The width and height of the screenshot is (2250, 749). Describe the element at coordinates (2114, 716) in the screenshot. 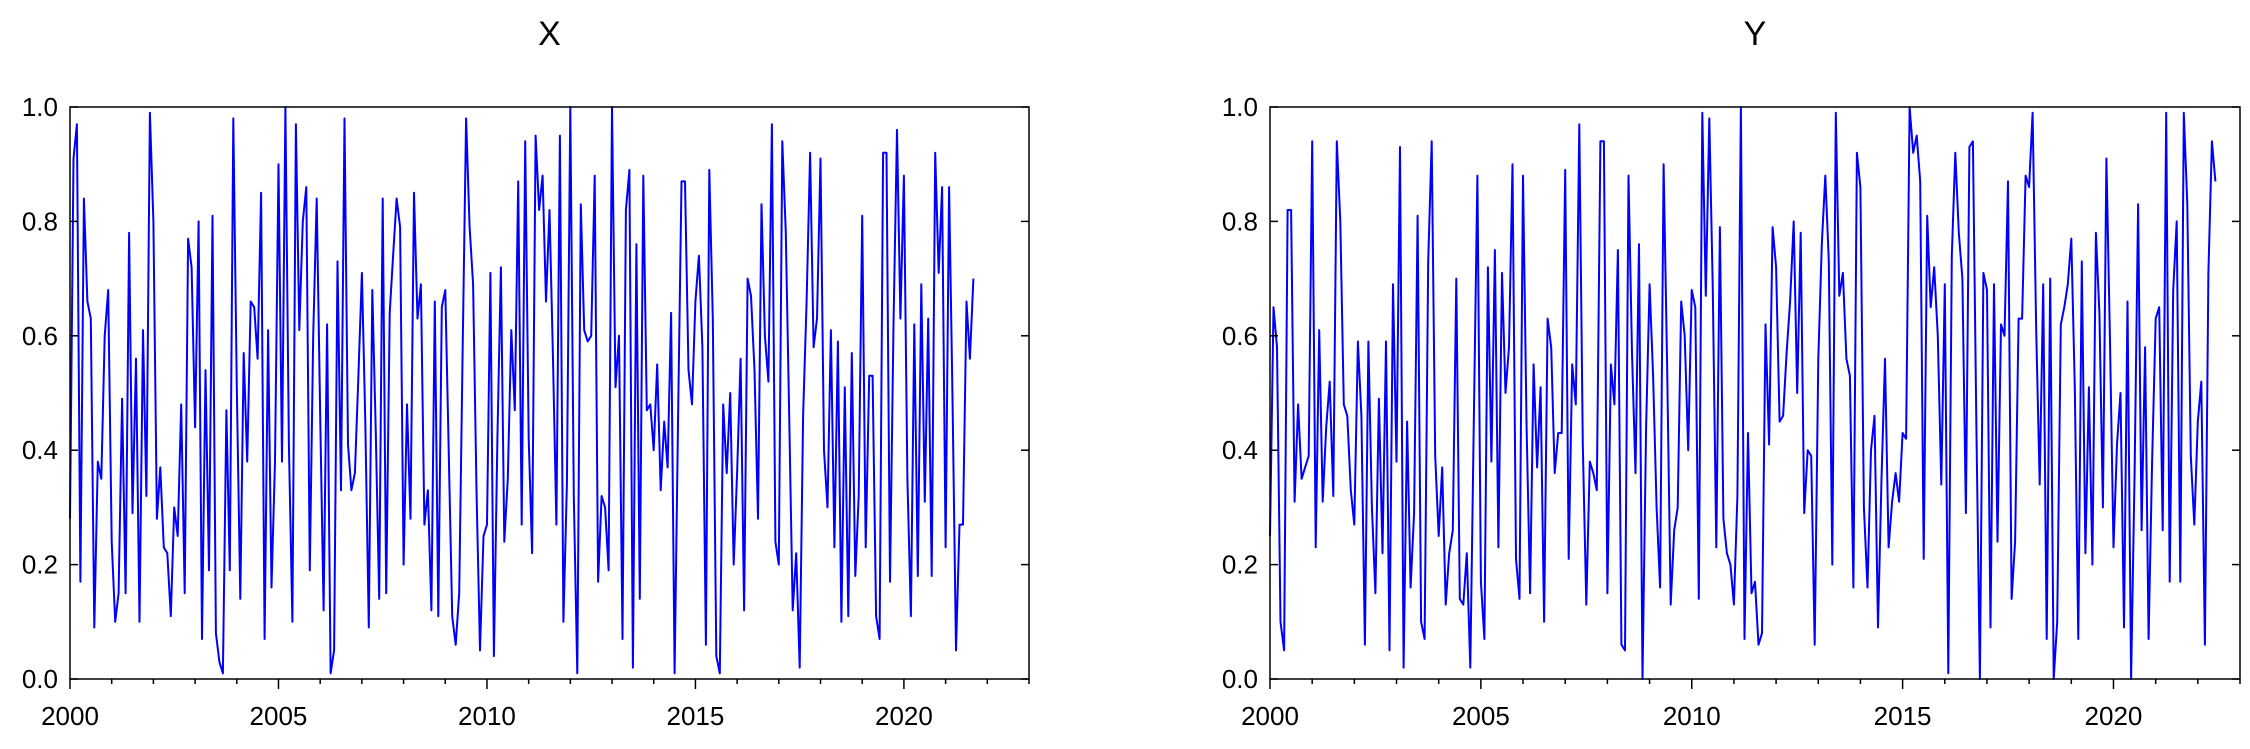

I see `chart-y-x-tick-label: 2020` at that location.